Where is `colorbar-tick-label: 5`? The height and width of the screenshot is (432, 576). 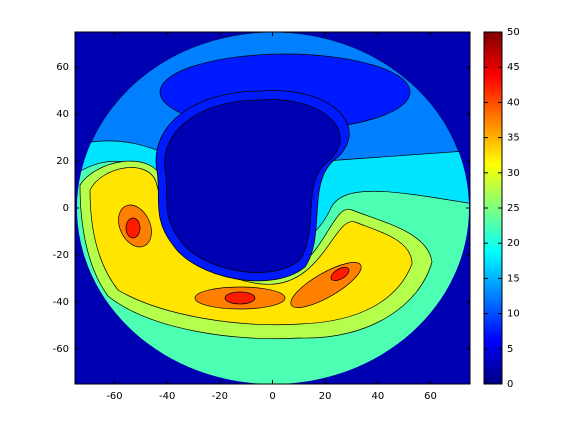
colorbar-tick-label: 5 is located at coordinates (510, 349).